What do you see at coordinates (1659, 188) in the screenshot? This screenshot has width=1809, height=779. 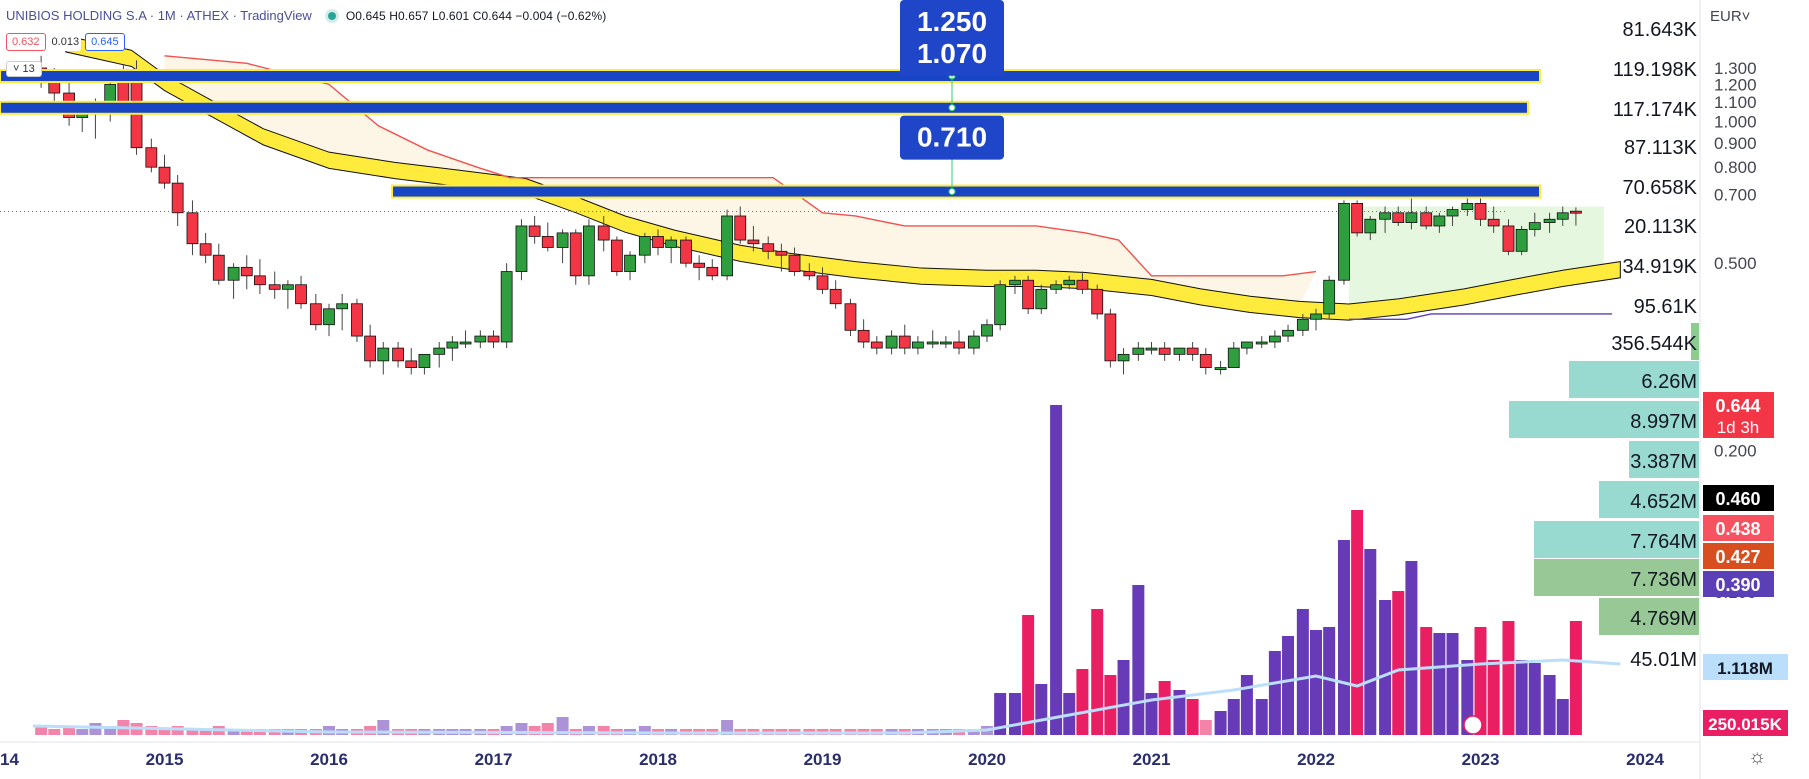 I see `volume-profile-label: 70.658K` at bounding box center [1659, 188].